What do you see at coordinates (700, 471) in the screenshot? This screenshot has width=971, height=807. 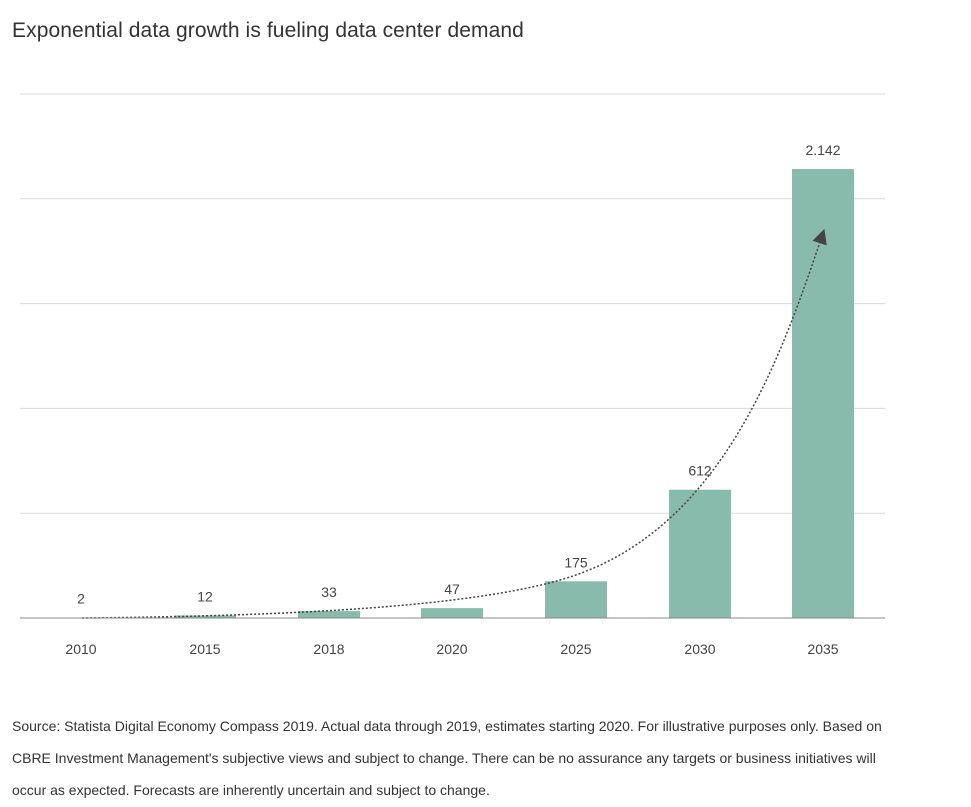 I see `data-label: 612` at bounding box center [700, 471].